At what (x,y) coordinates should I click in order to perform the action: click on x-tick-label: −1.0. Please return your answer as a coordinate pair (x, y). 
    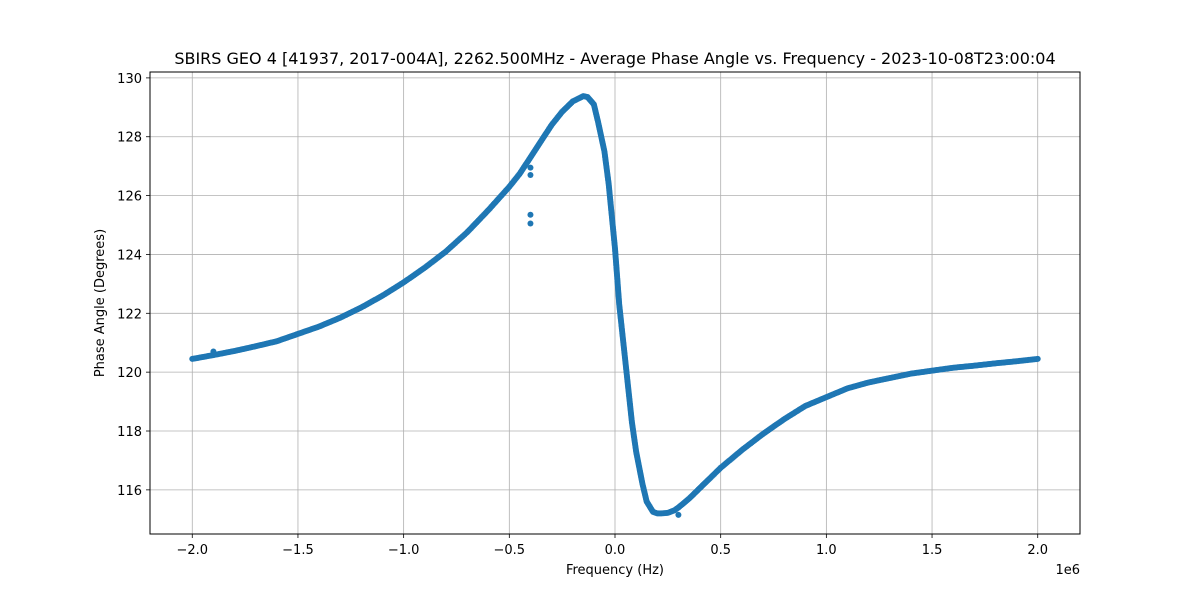
    Looking at the image, I should click on (404, 550).